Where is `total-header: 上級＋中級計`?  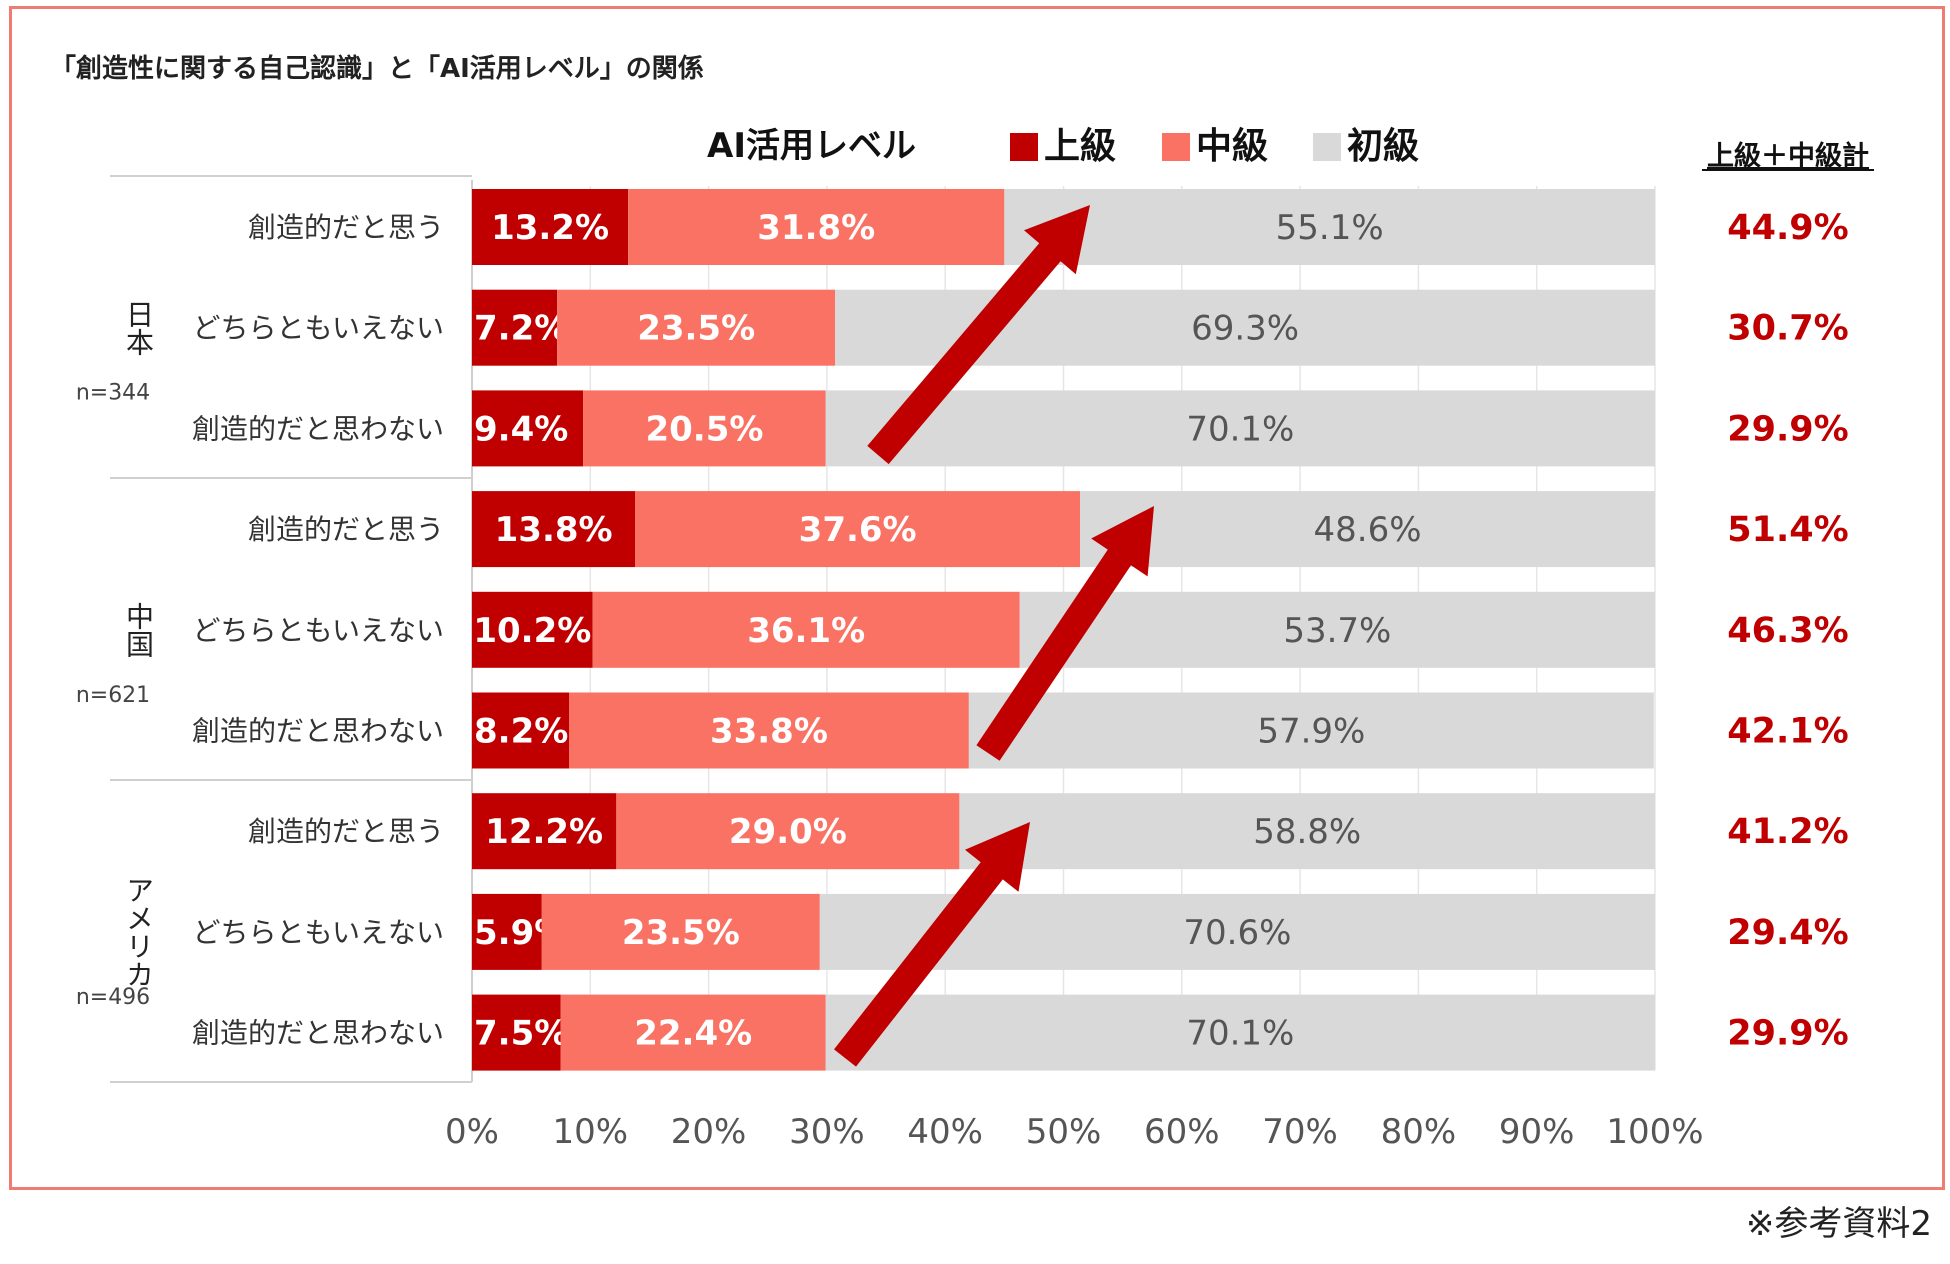 total-header: 上級＋中級計 is located at coordinates (1788, 156).